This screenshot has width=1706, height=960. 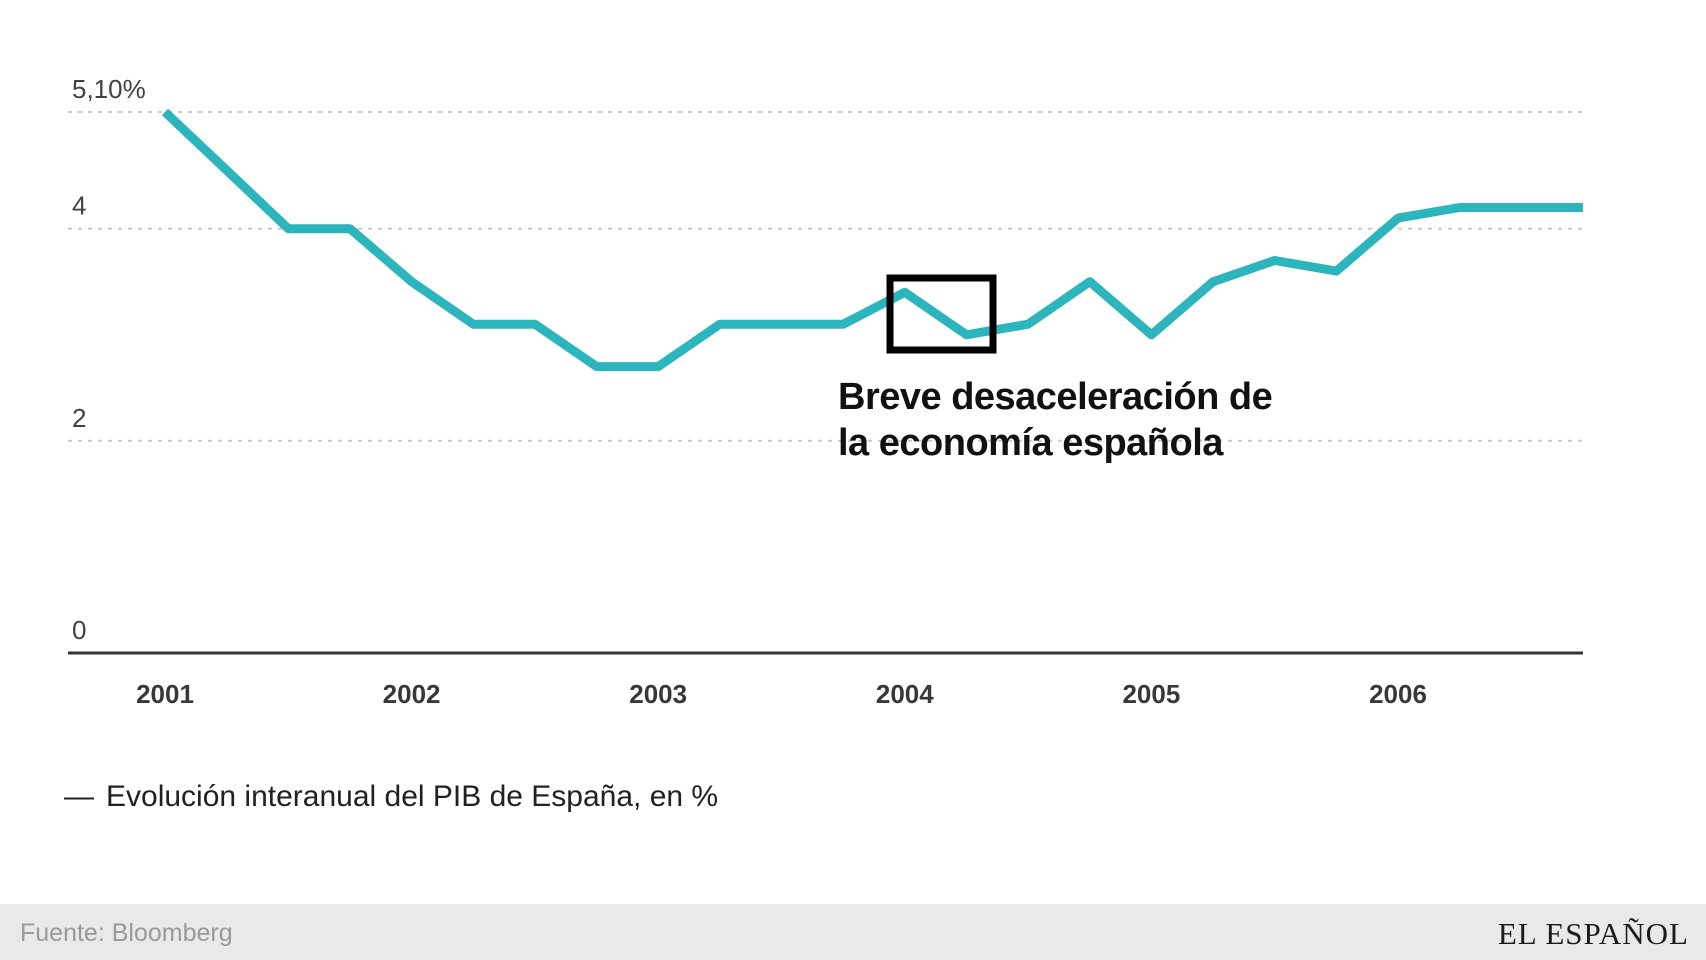 What do you see at coordinates (1055, 397) in the screenshot?
I see `annotation-line-1: Breve desaceleración de` at bounding box center [1055, 397].